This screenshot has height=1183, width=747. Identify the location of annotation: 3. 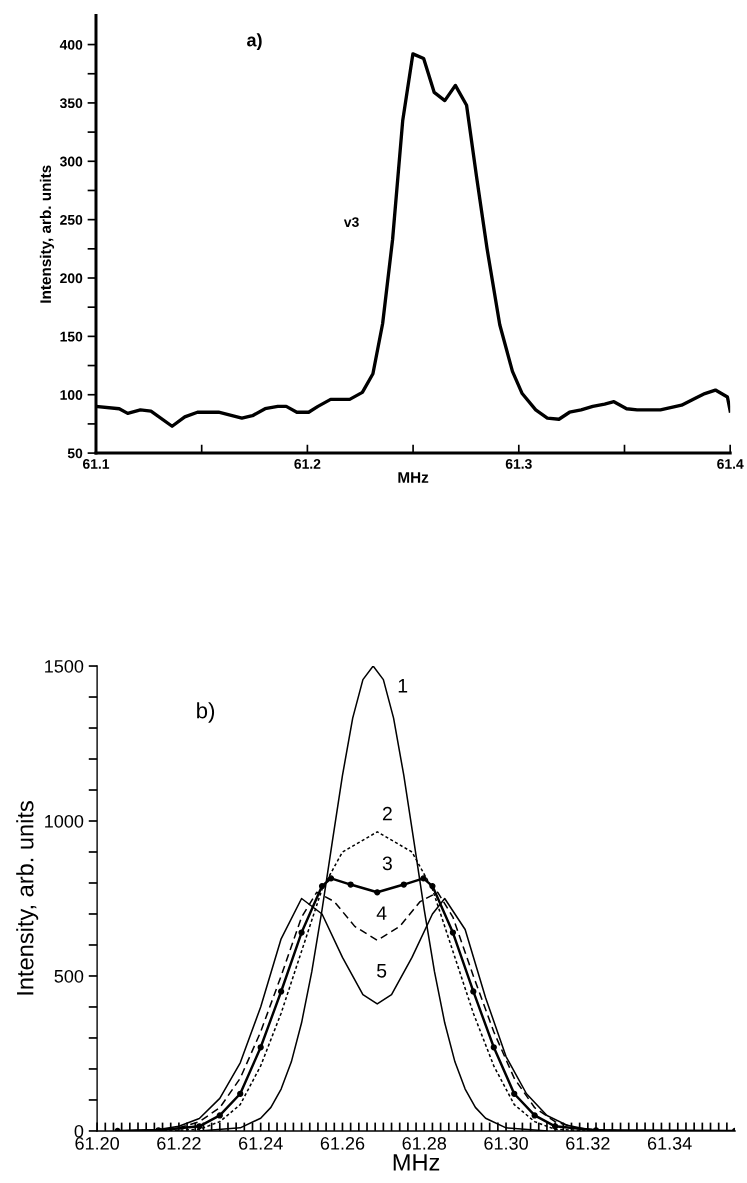
(387, 863).